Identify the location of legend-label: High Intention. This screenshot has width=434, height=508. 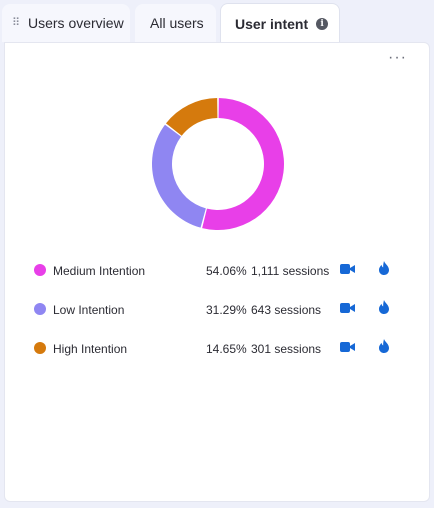
(90, 349).